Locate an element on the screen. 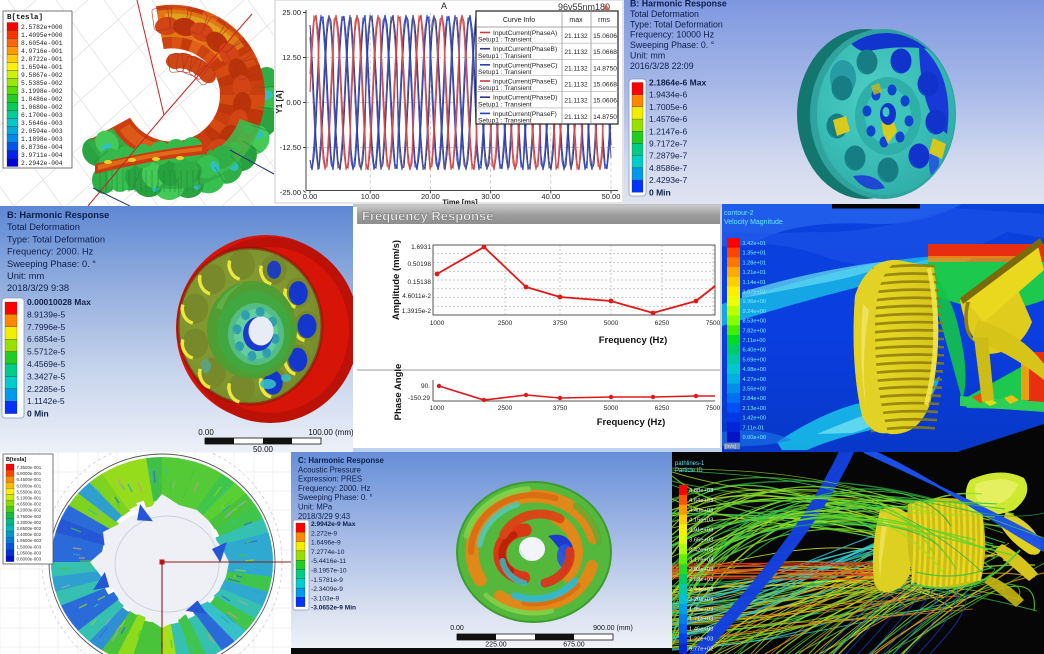 This screenshot has height=654, width=1044. svg-text: 15.0668 is located at coordinates (605, 52).